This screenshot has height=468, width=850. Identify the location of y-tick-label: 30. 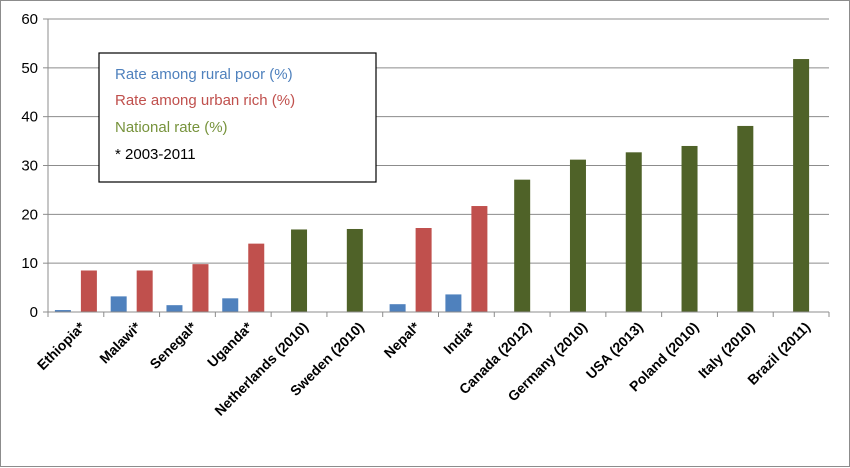
(29, 166).